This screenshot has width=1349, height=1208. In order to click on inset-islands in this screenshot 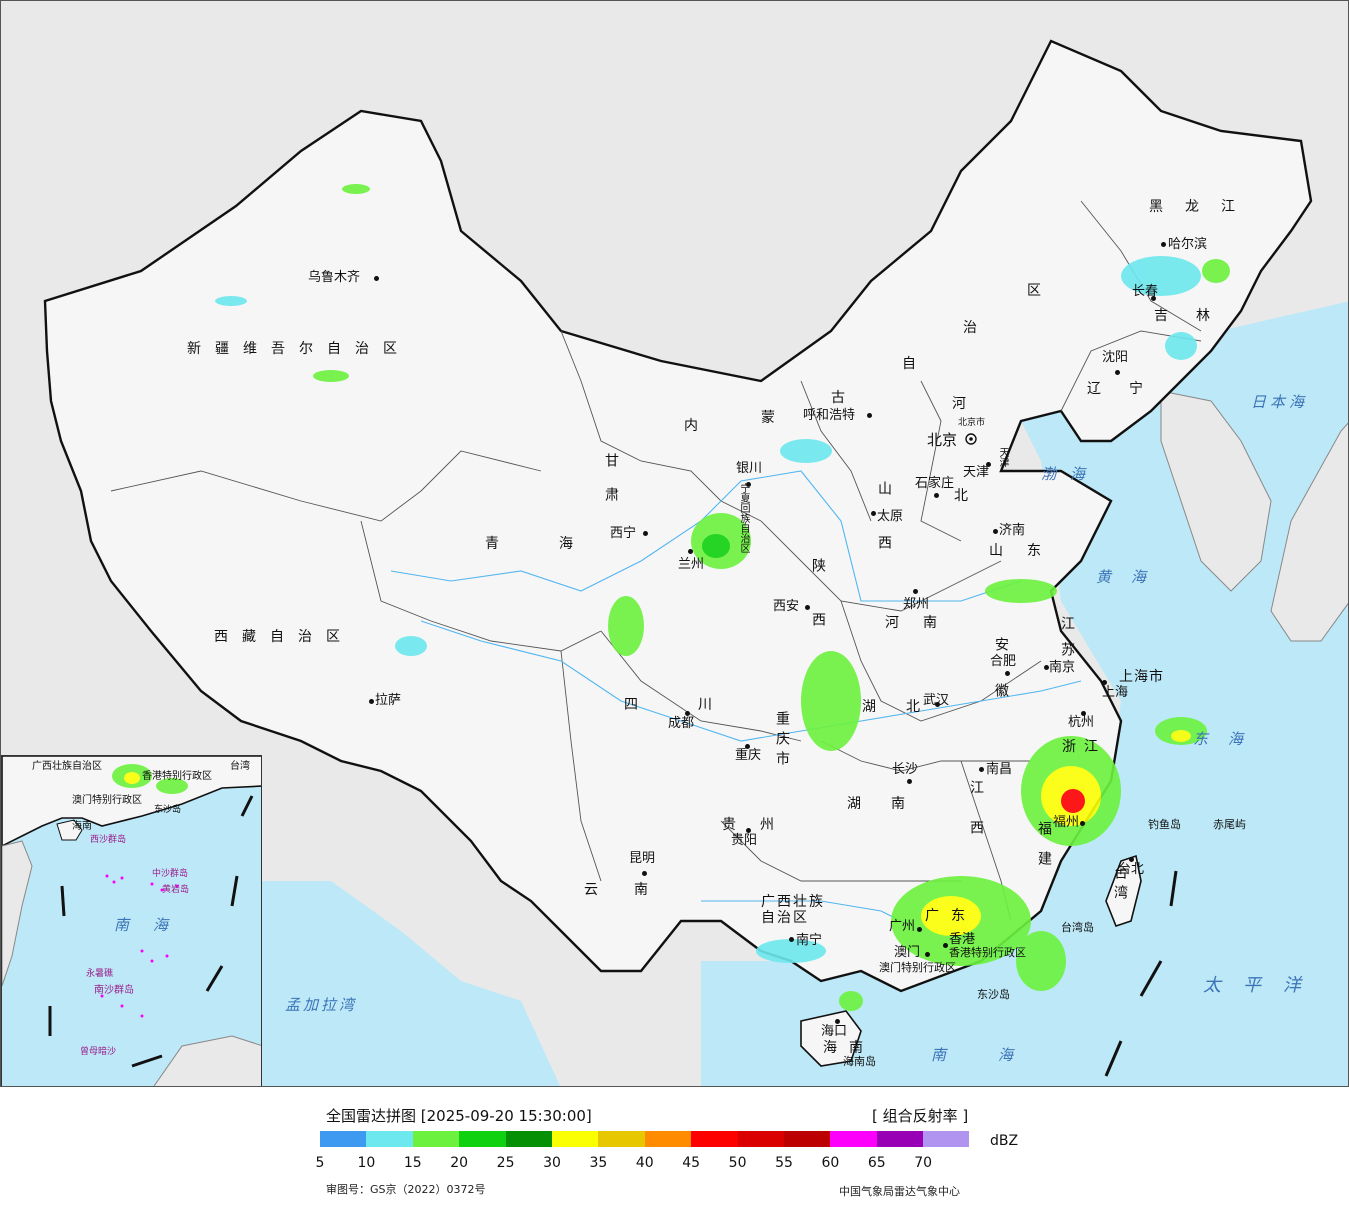, I will do `click(139, 946)`.